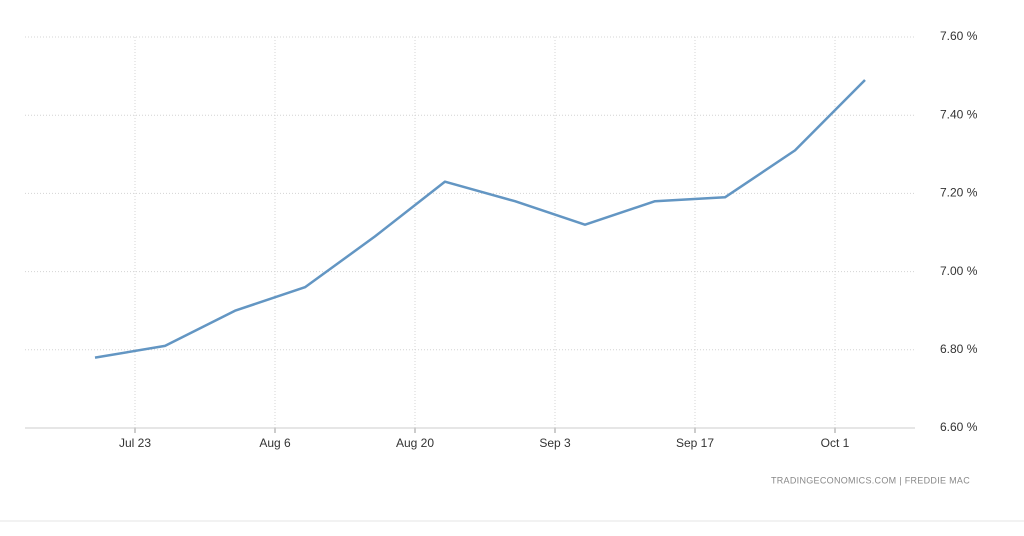  I want to click on x-tick-label: Oct 1, so click(835, 443).